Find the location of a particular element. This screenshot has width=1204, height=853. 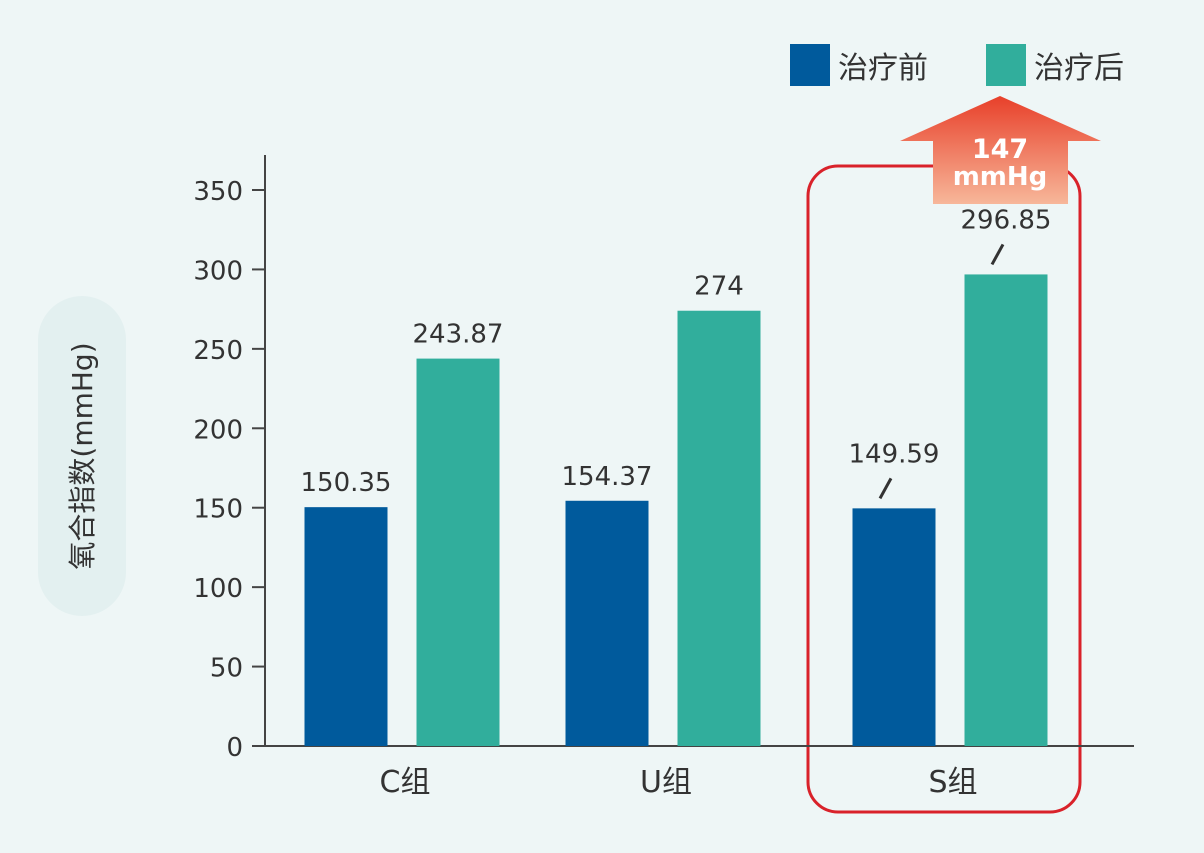

data-label: 150.35 is located at coordinates (346, 483).